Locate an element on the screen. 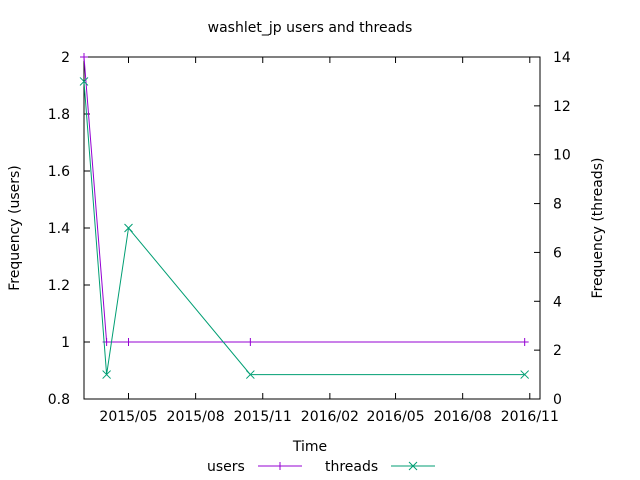 The image size is (640, 480). y-right-tick-label: 8 is located at coordinates (557, 205).